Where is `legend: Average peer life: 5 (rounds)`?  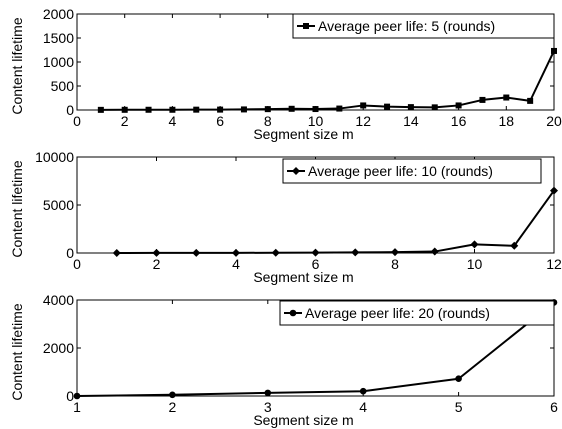 legend: Average peer life: 5 (rounds) is located at coordinates (423, 26).